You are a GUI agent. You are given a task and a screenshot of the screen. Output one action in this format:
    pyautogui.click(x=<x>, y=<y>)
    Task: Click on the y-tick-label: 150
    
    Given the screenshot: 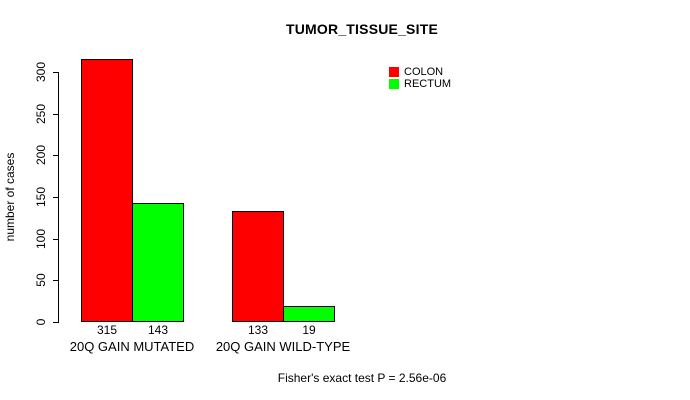 What is the action you would take?
    pyautogui.click(x=41, y=197)
    